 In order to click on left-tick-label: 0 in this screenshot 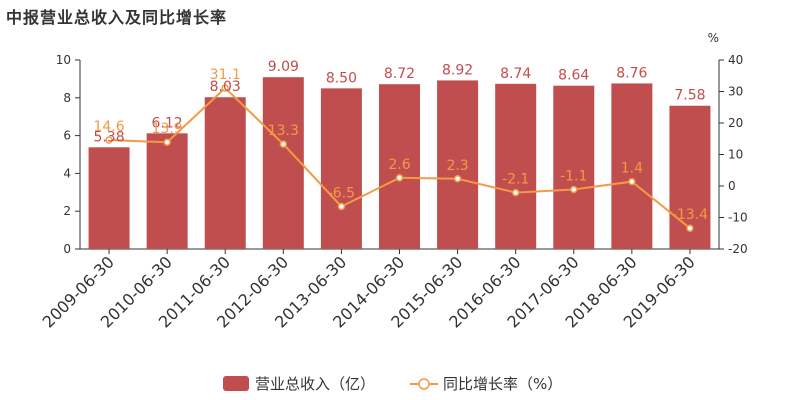, I will do `click(67, 249)`.